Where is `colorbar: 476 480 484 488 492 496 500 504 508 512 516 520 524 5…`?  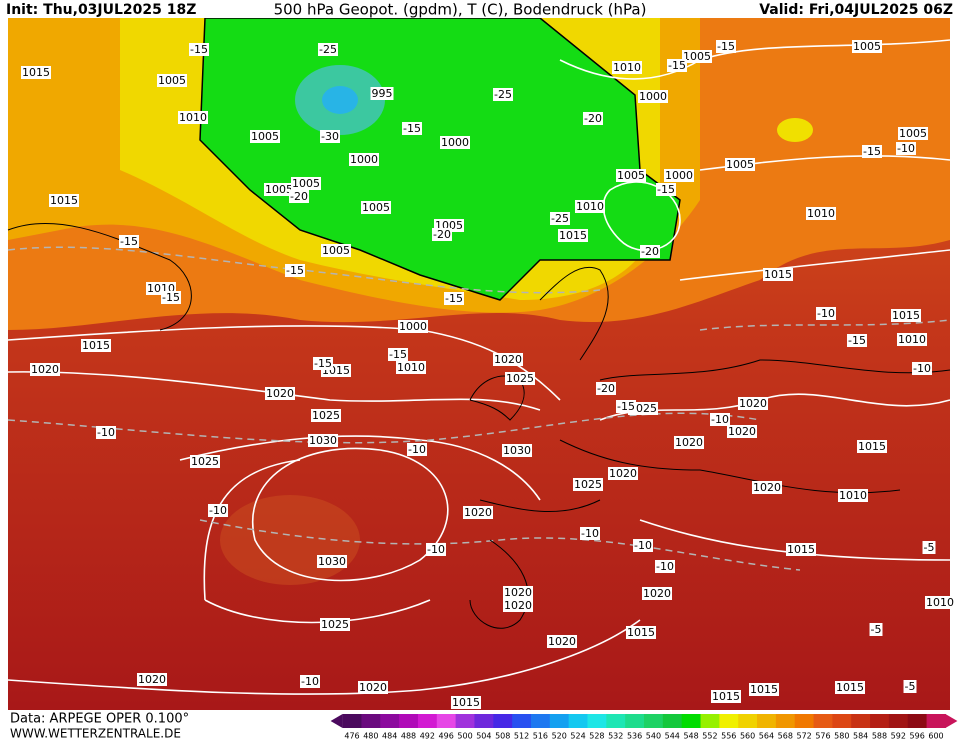 colorbar: 476 480 484 488 492 496 500 504 508 512 516 520 524 5… is located at coordinates (644, 727).